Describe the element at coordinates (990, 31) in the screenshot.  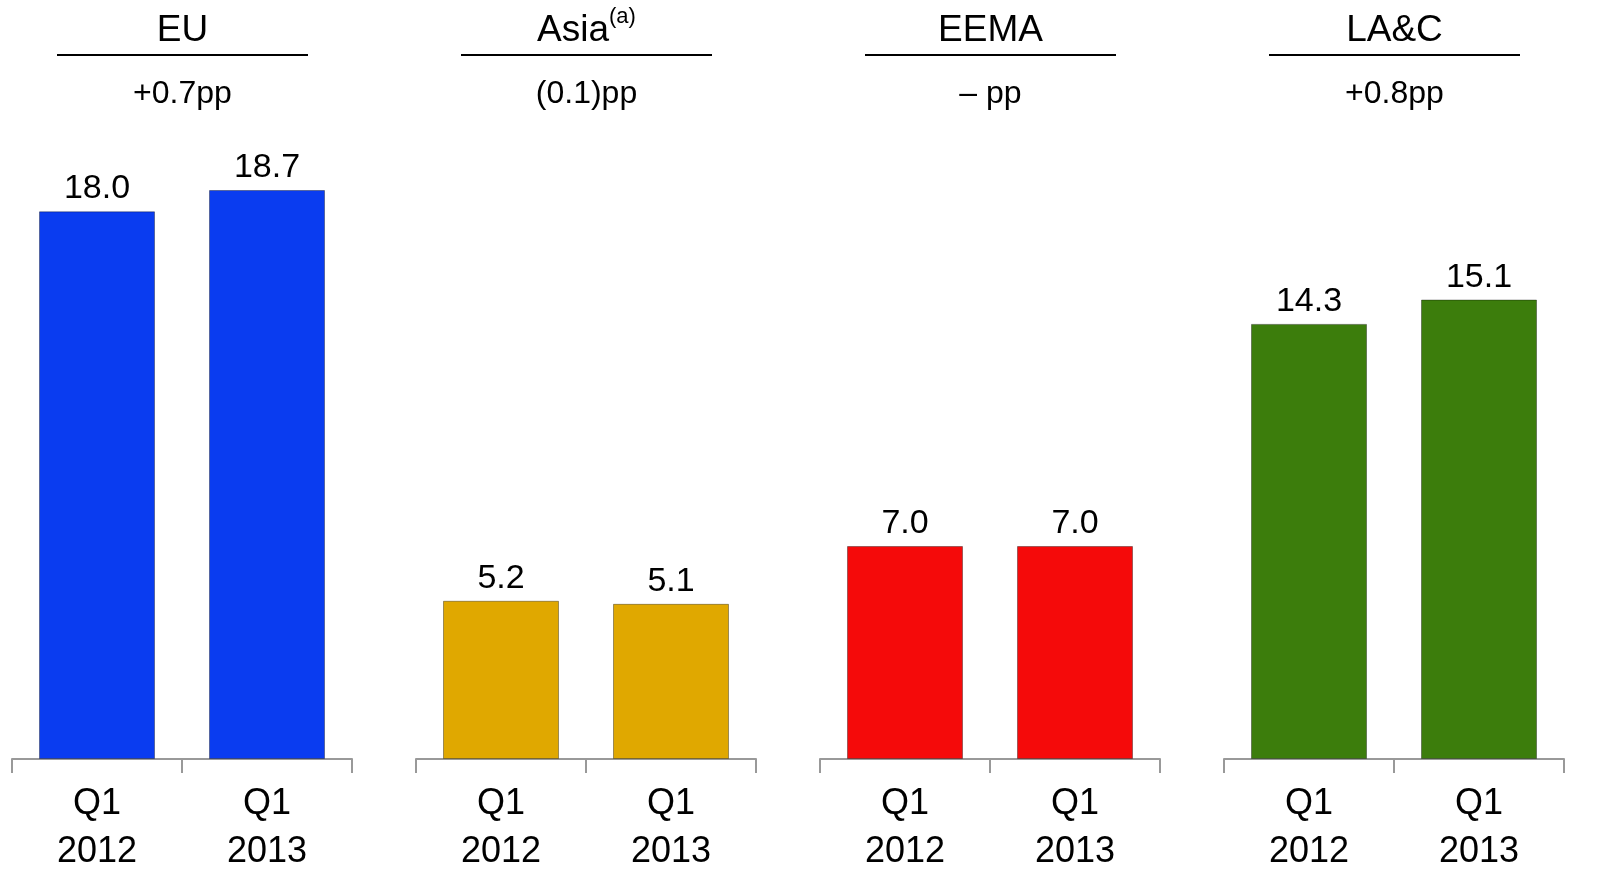
I see `chart-title: EEMA` at that location.